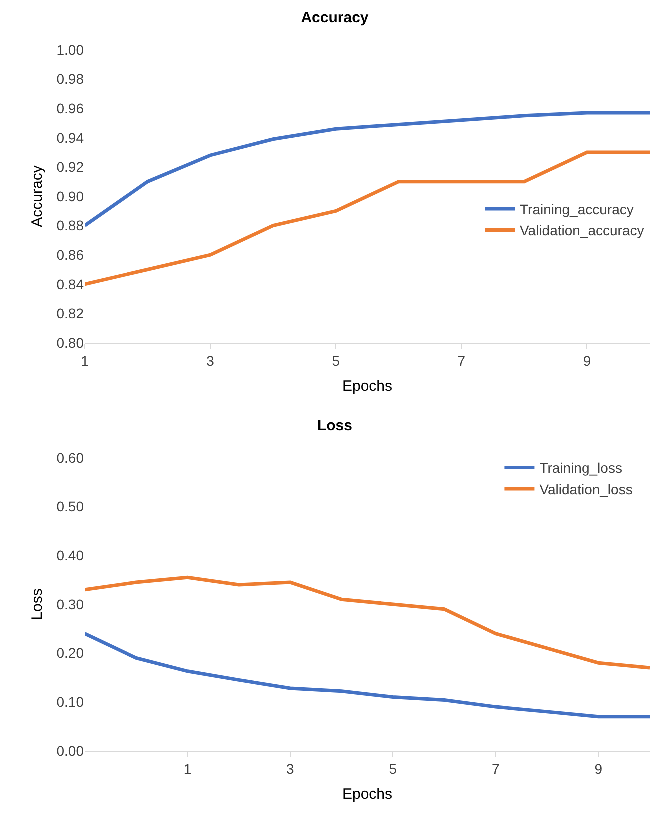  I want to click on legend-label: Training_loss, so click(581, 468).